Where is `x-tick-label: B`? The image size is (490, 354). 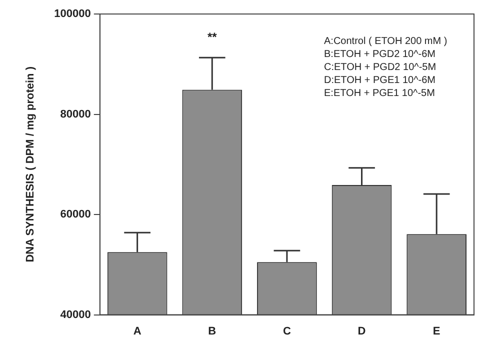 x-tick-label: B is located at coordinates (212, 331).